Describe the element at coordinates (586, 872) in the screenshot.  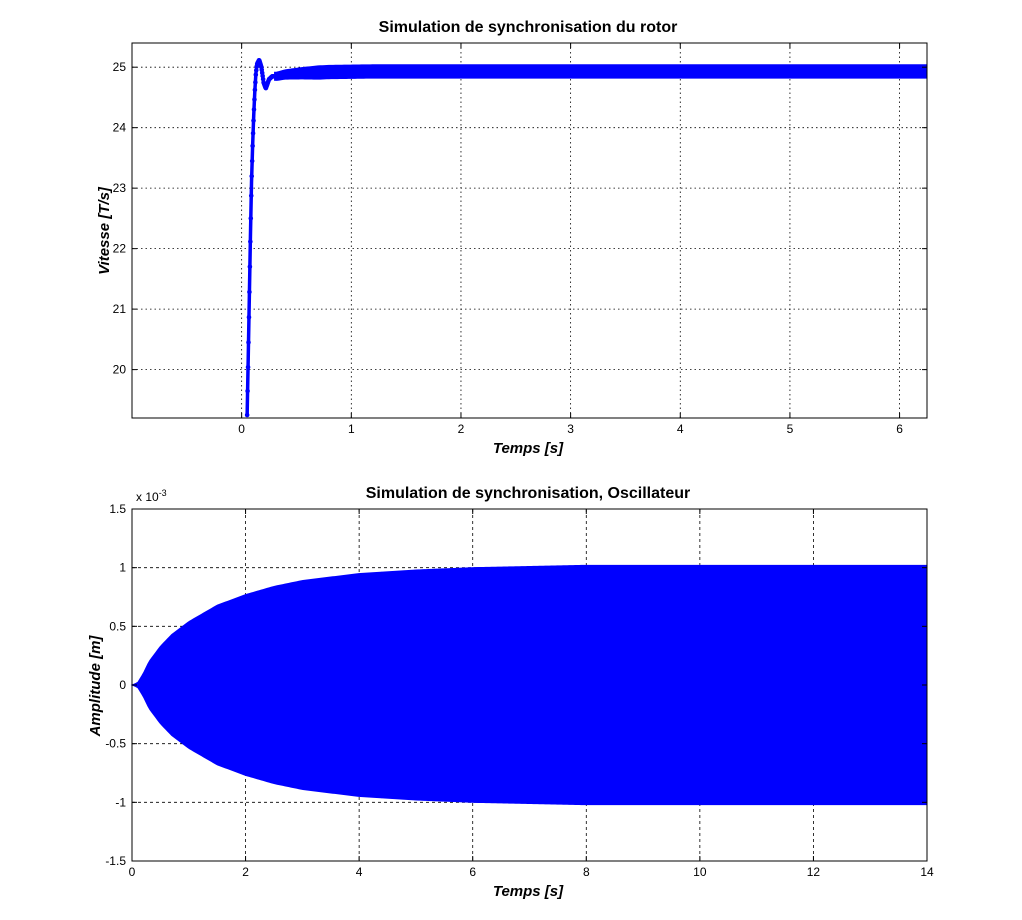
I see `x-tick-label: 8` at that location.